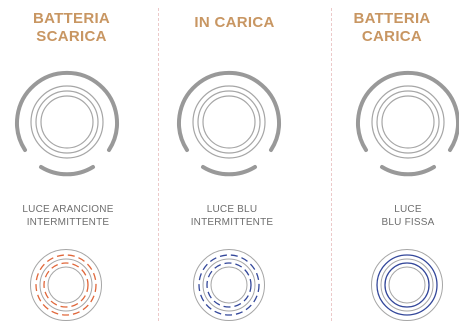  I want to click on led-blue-solid-icon, so click(407, 285).